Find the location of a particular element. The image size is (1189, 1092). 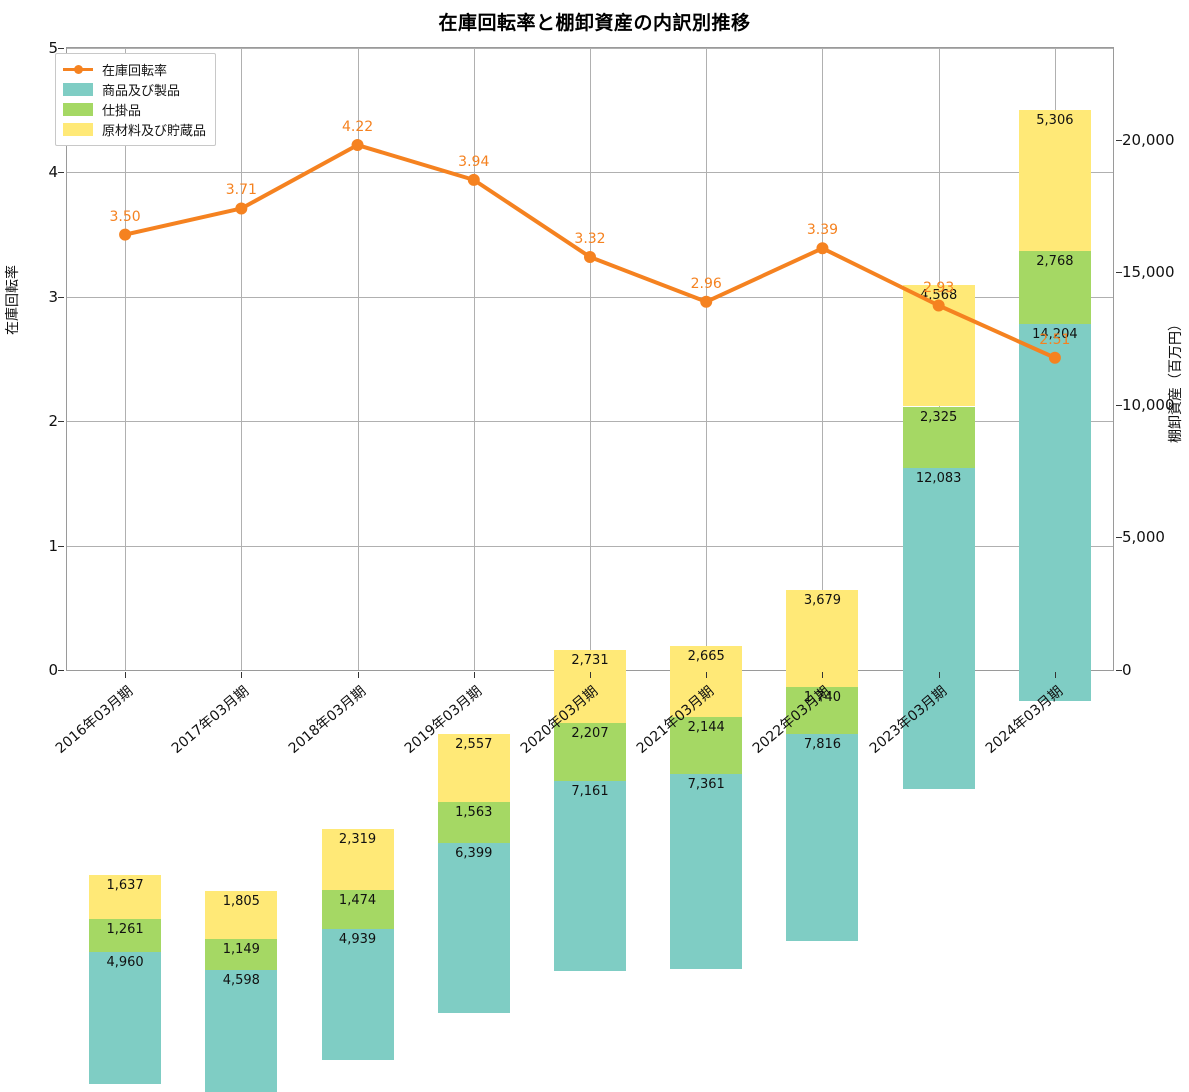

legend-item: 仕掛品 is located at coordinates (134, 109).